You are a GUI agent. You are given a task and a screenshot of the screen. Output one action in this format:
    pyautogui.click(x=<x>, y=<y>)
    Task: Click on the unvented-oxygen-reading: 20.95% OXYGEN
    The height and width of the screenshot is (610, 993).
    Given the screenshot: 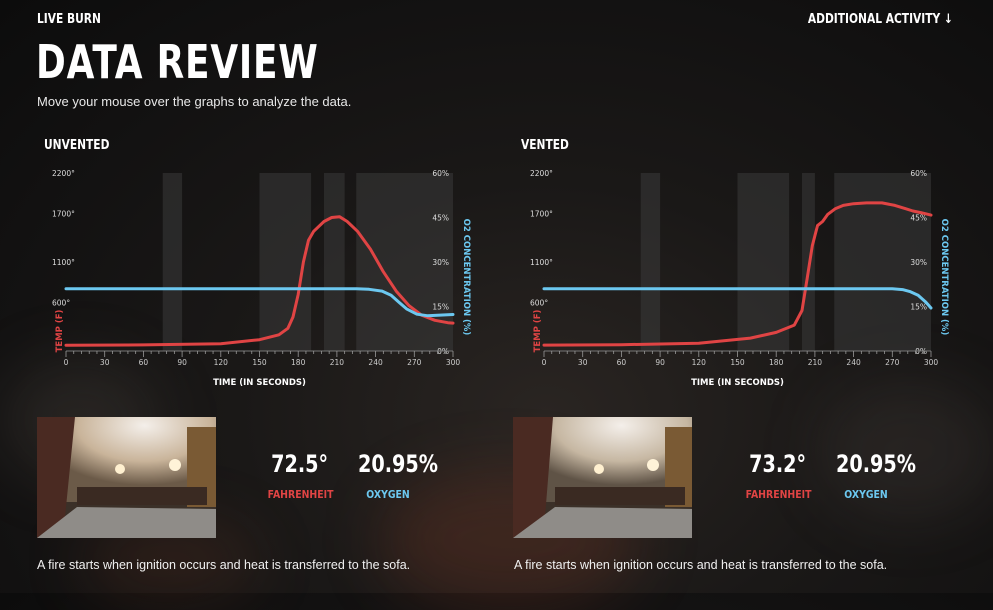 What is the action you would take?
    pyautogui.click(x=393, y=475)
    